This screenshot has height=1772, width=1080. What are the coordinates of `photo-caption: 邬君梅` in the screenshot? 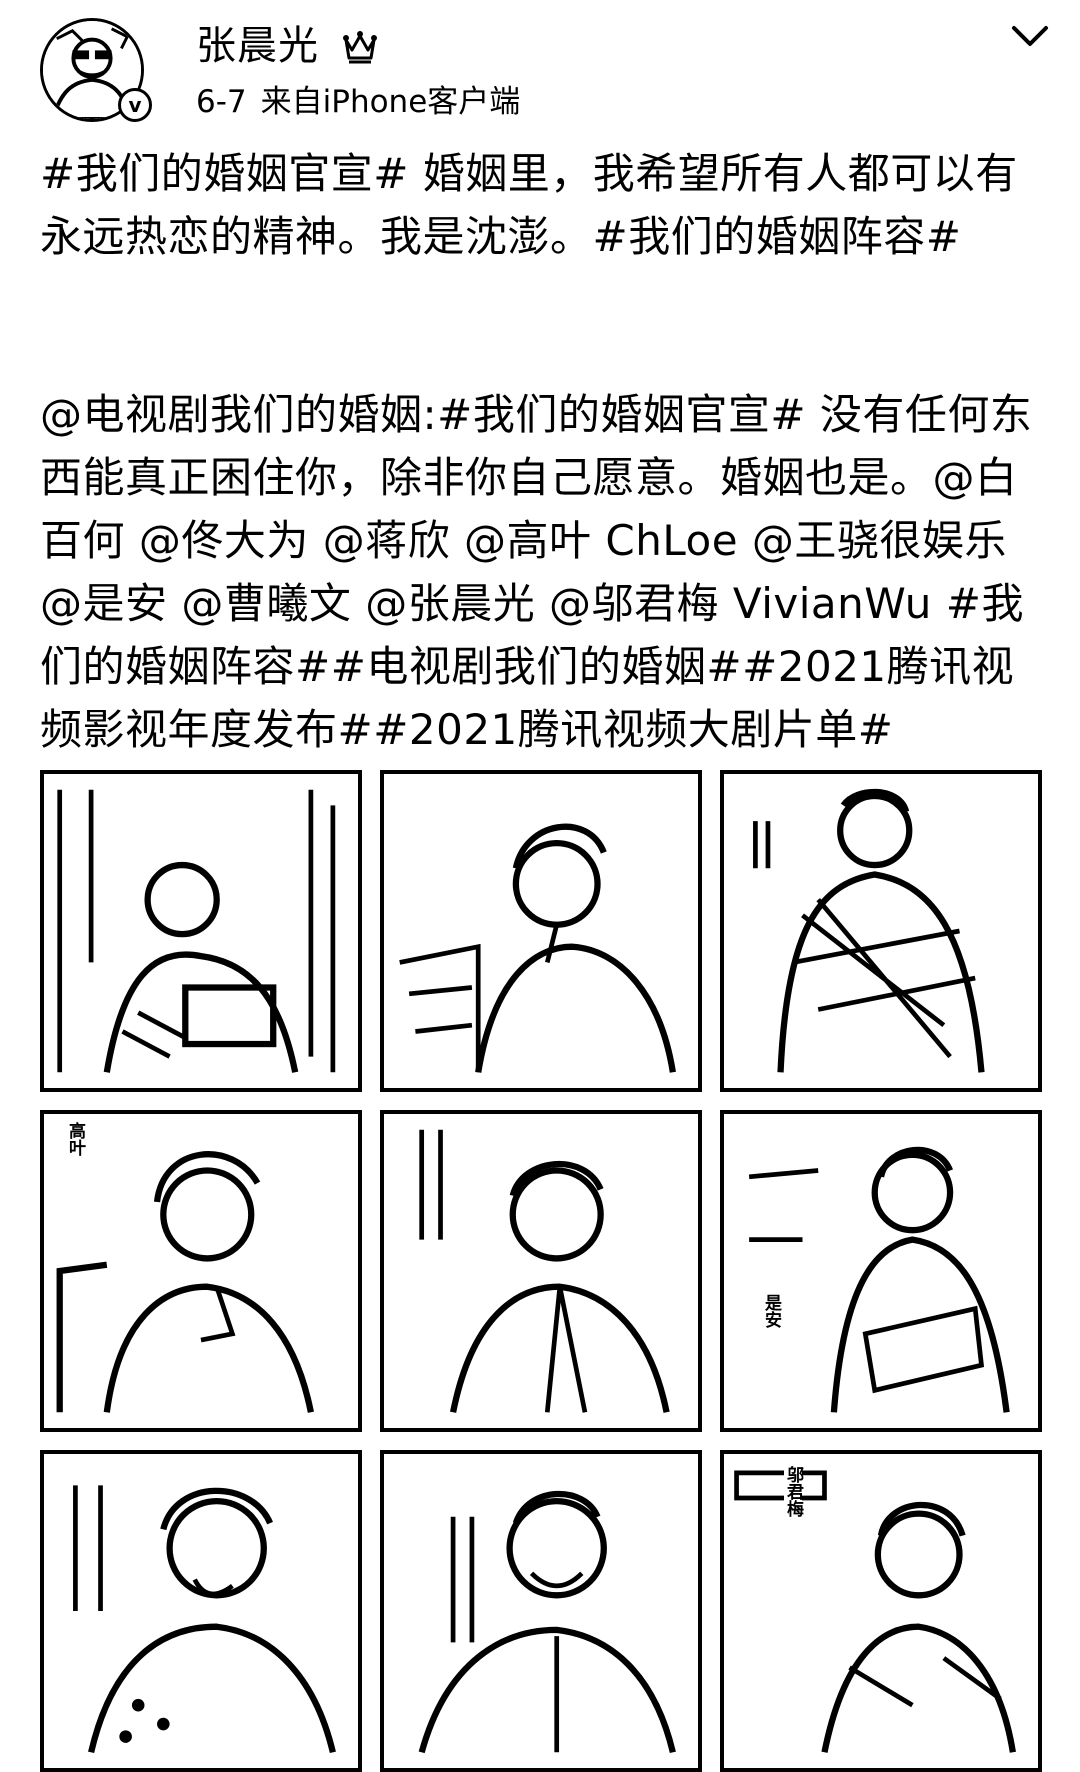 It's located at (793, 1491).